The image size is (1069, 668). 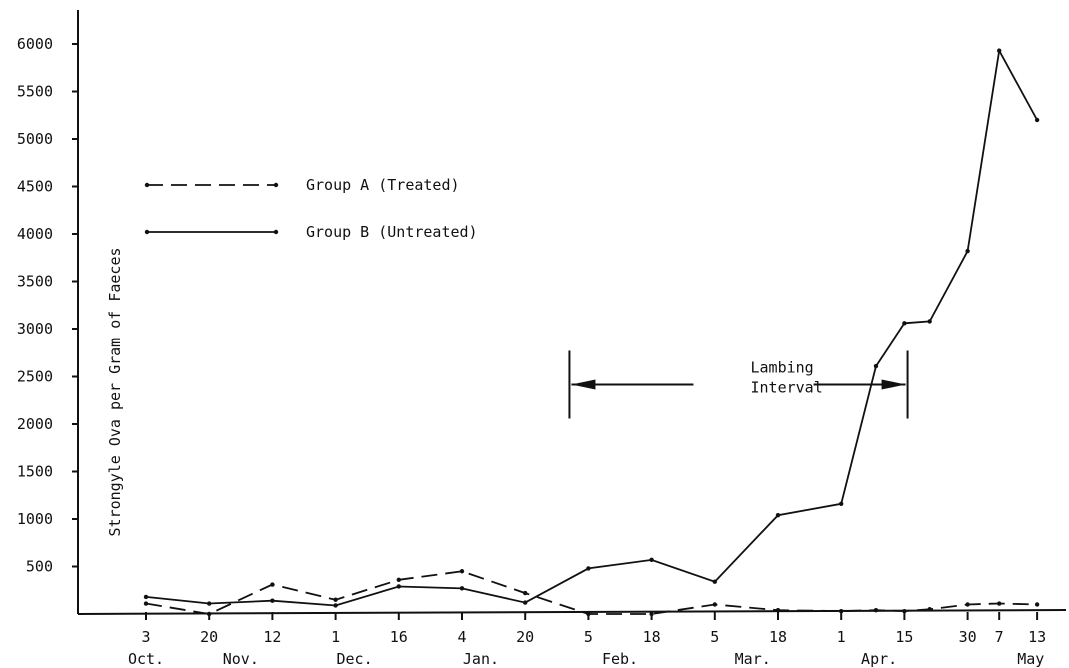 I want to click on x-tick-label: 4, so click(x=461, y=637).